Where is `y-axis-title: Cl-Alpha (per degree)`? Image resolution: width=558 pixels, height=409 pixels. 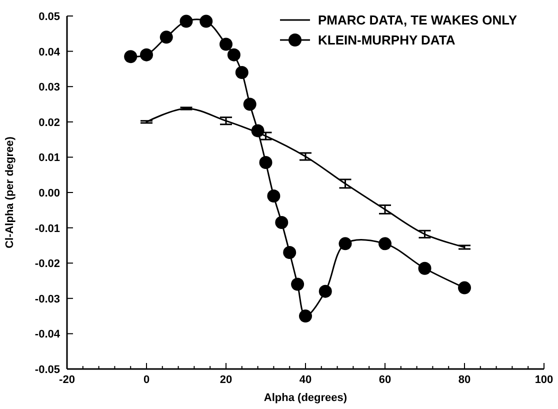
y-axis-title: Cl-Alpha (per degree) is located at coordinates (10, 192).